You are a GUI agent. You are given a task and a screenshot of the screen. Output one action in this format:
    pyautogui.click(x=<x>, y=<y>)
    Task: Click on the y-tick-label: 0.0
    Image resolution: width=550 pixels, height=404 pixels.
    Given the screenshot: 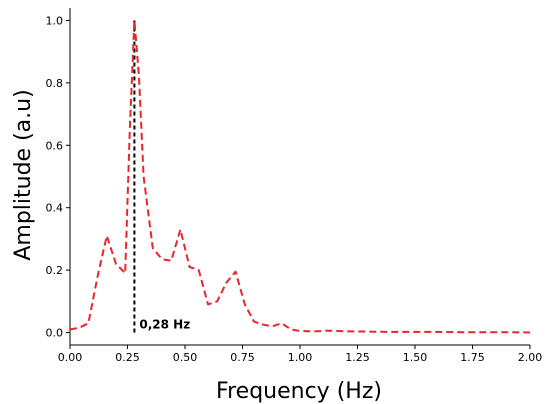 What is the action you would take?
    pyautogui.click(x=55, y=333)
    